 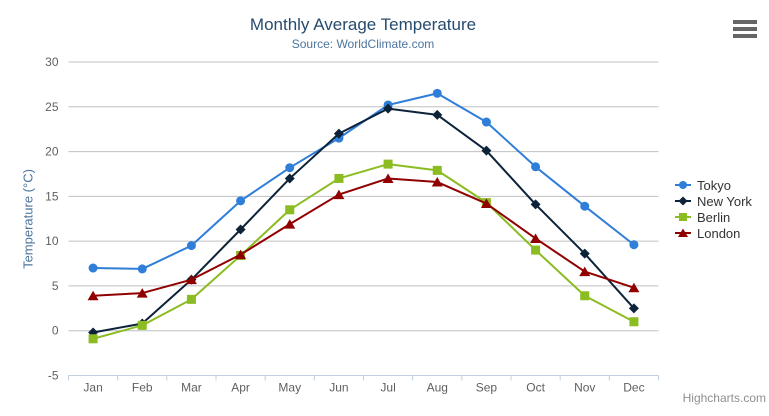 I want to click on credits-link: Highcharts.com, so click(x=724, y=398).